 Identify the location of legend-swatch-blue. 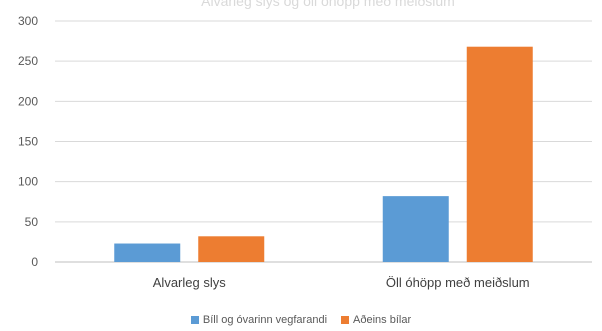
(194, 320).